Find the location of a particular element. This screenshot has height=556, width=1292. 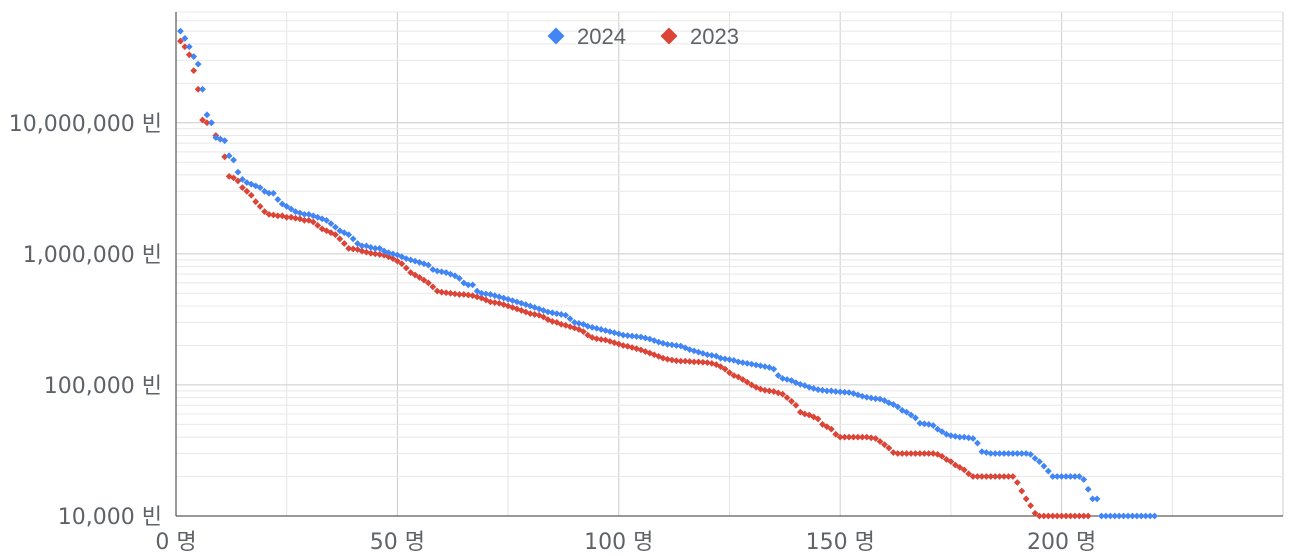

x-tick-label: 200 명 is located at coordinates (1061, 542).